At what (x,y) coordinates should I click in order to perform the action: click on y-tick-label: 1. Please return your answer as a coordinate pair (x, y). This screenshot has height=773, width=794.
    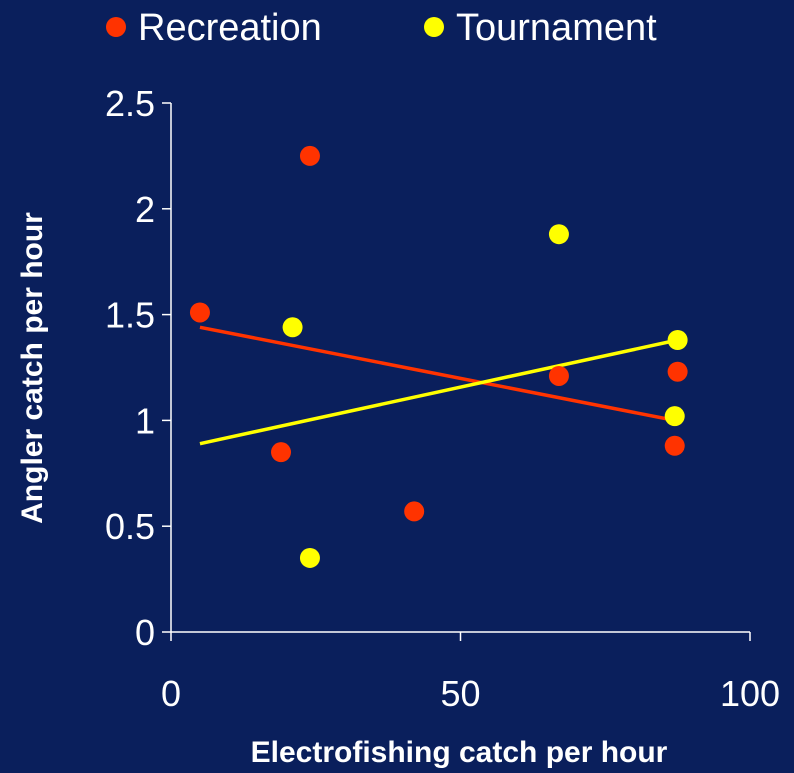
    Looking at the image, I should click on (145, 420).